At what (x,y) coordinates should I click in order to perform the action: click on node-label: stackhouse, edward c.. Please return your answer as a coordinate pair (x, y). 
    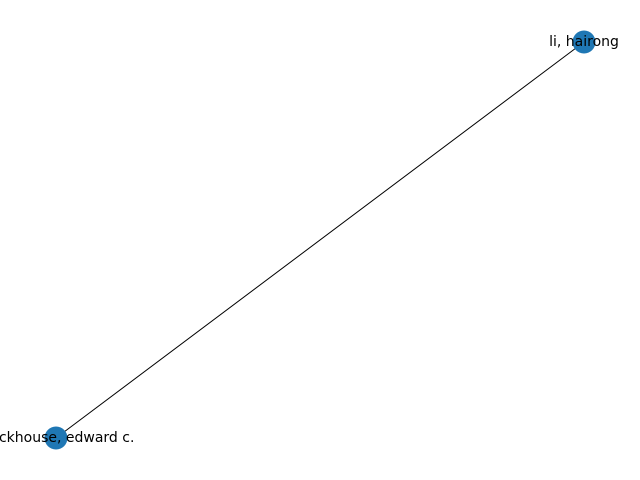
    Looking at the image, I should click on (67, 438).